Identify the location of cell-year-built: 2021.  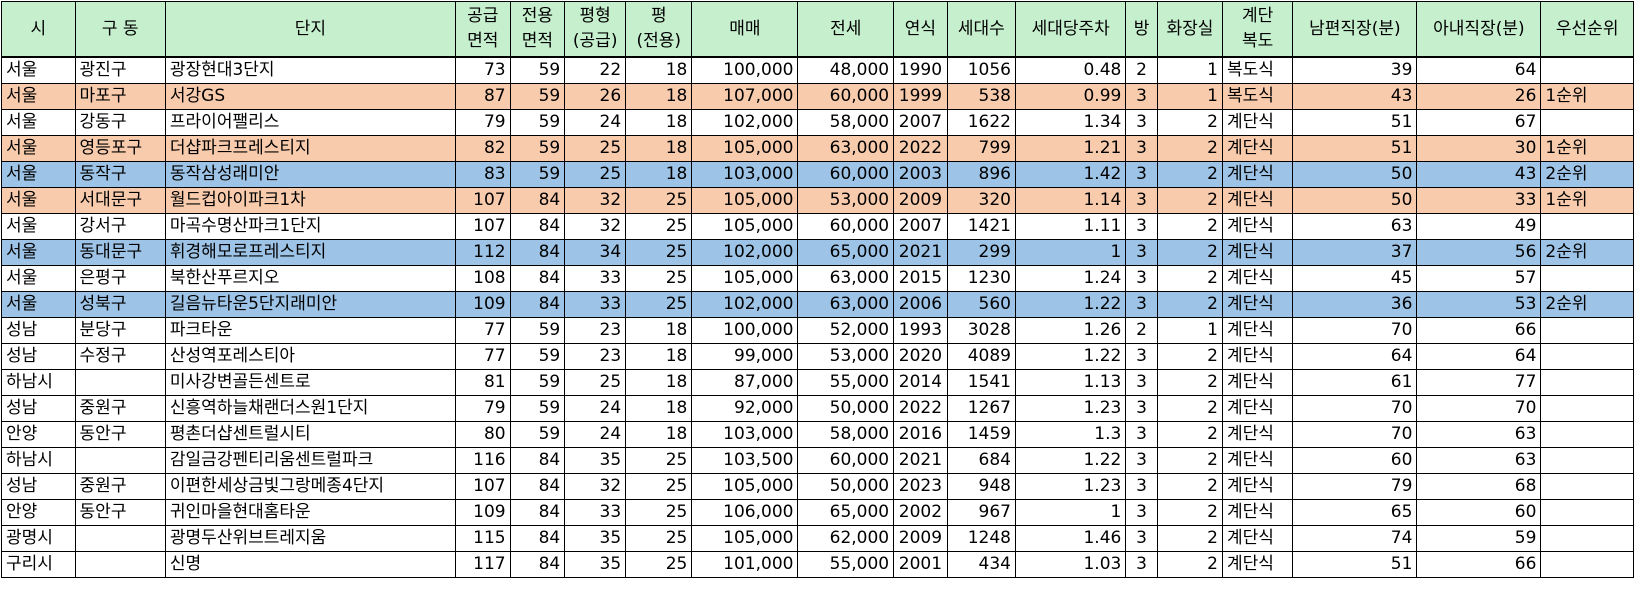
(920, 460).